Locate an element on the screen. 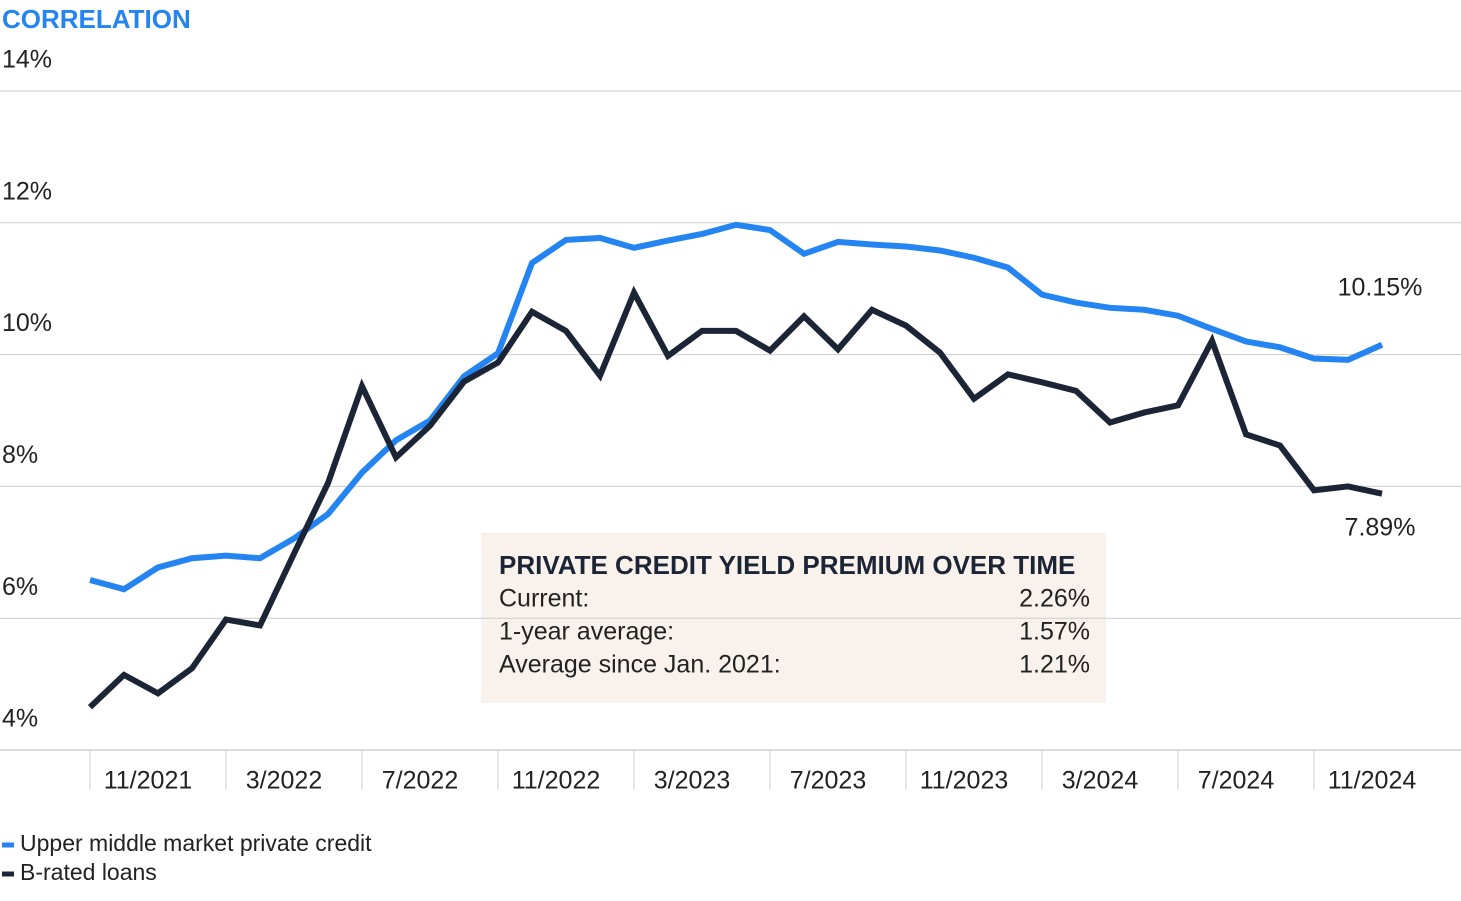 The height and width of the screenshot is (901, 1461). info-label: 1-year average: is located at coordinates (586, 632).